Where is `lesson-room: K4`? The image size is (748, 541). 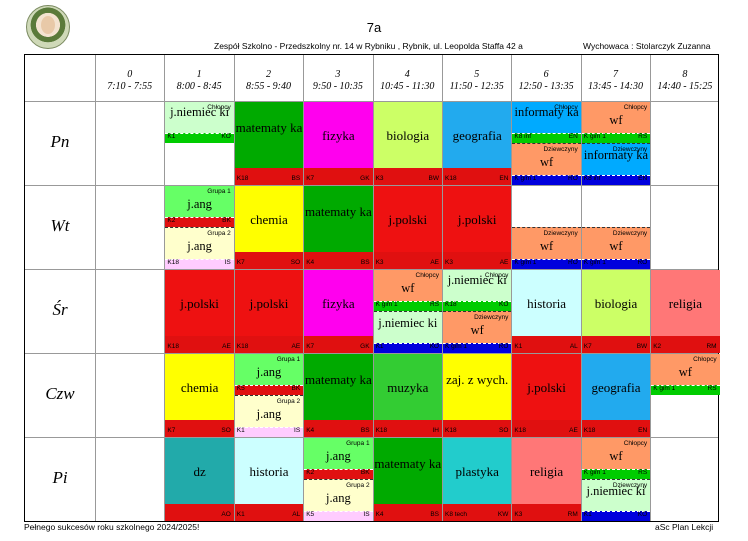 lesson-room: K4 is located at coordinates (310, 262).